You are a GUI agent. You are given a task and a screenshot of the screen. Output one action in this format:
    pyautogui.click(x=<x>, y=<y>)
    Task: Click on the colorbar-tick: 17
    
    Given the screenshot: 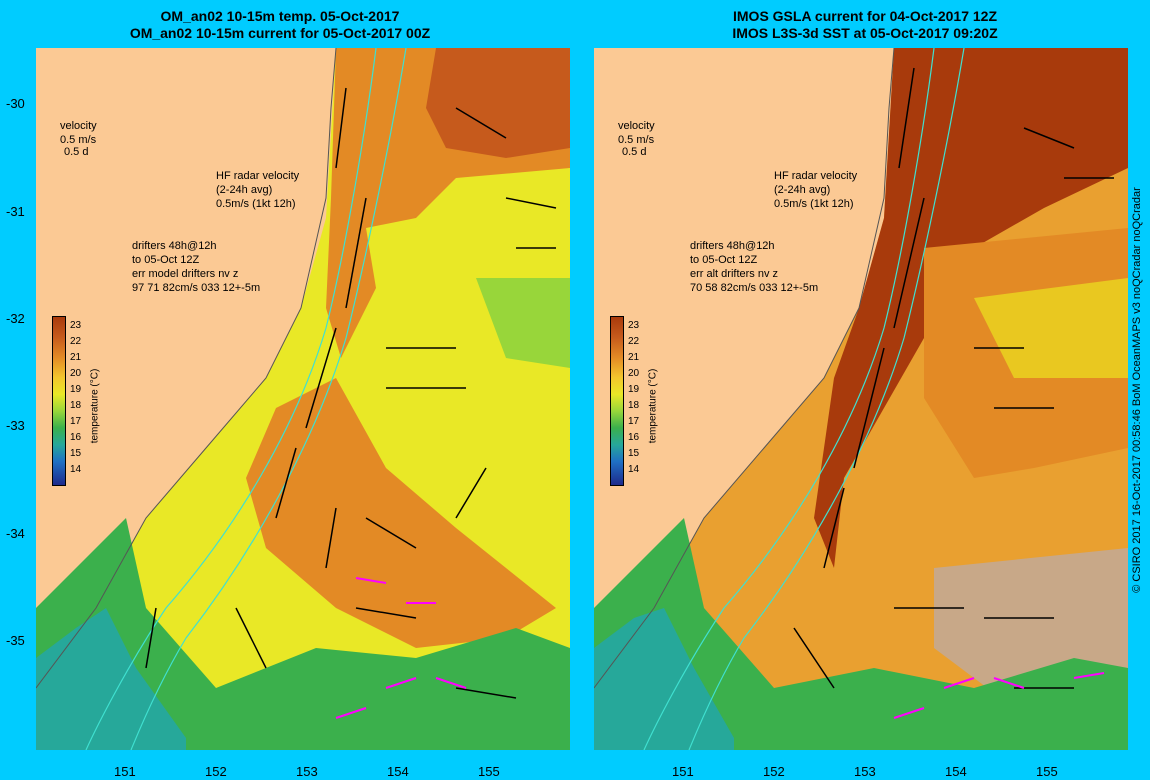 What is the action you would take?
    pyautogui.click(x=76, y=421)
    